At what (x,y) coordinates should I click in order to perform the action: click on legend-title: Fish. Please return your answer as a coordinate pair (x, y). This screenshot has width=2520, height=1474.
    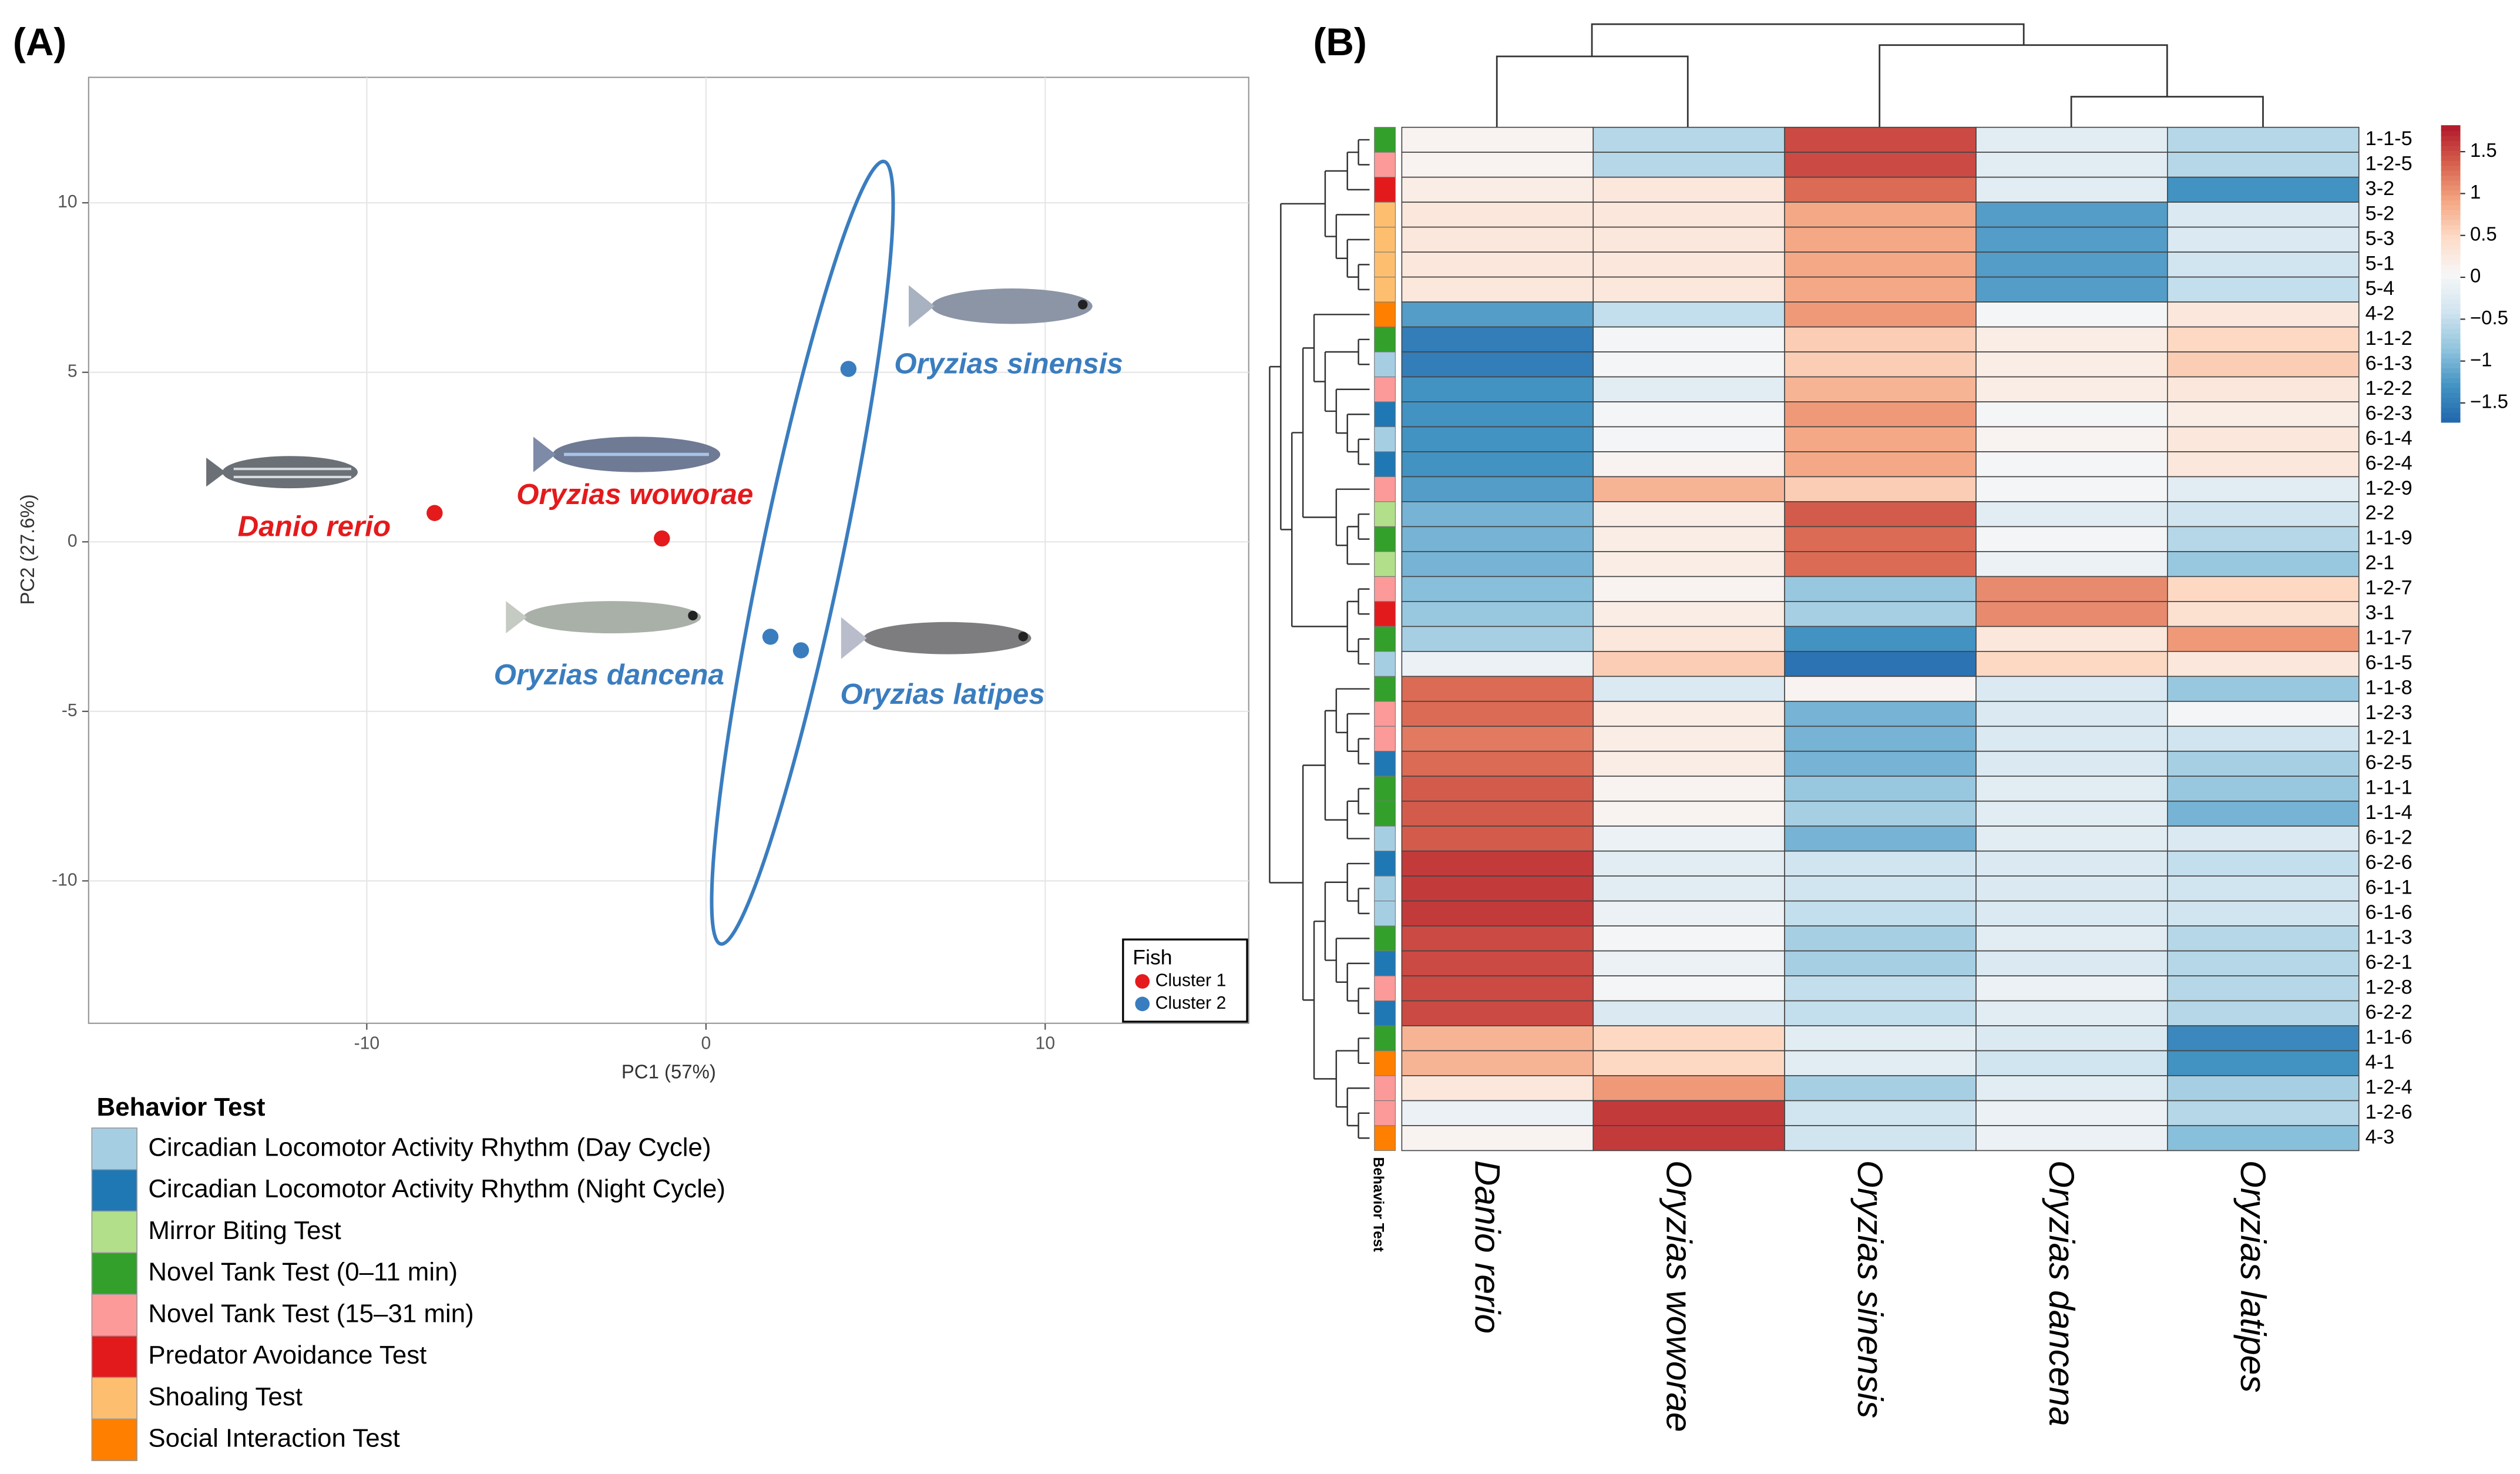
    Looking at the image, I should click on (1152, 957).